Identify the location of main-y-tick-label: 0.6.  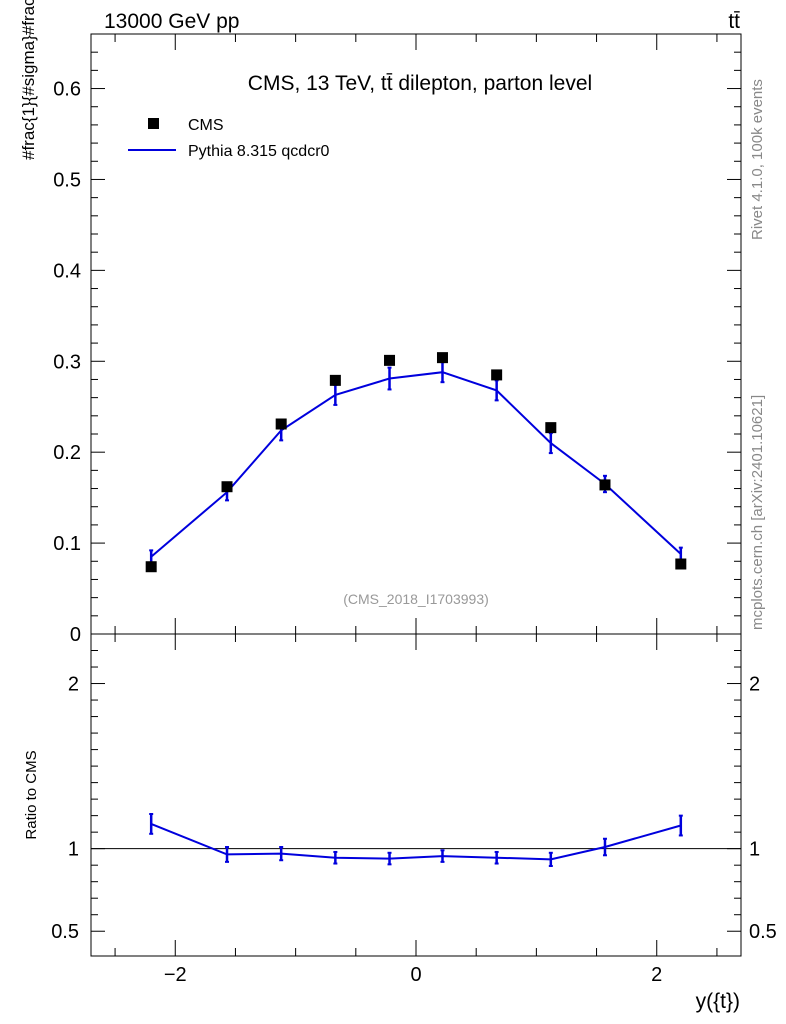
(67, 90).